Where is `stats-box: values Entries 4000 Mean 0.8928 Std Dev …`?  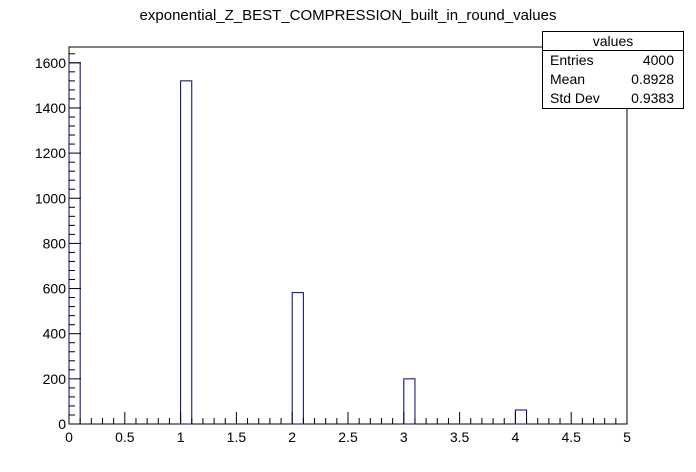 stats-box: values Entries 4000 Mean 0.8928 Std Dev … is located at coordinates (613, 70).